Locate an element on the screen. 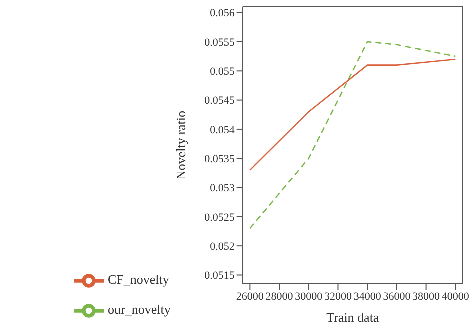 The height and width of the screenshot is (330, 474). y-axis-title: Novelty ratio is located at coordinates (180, 145).